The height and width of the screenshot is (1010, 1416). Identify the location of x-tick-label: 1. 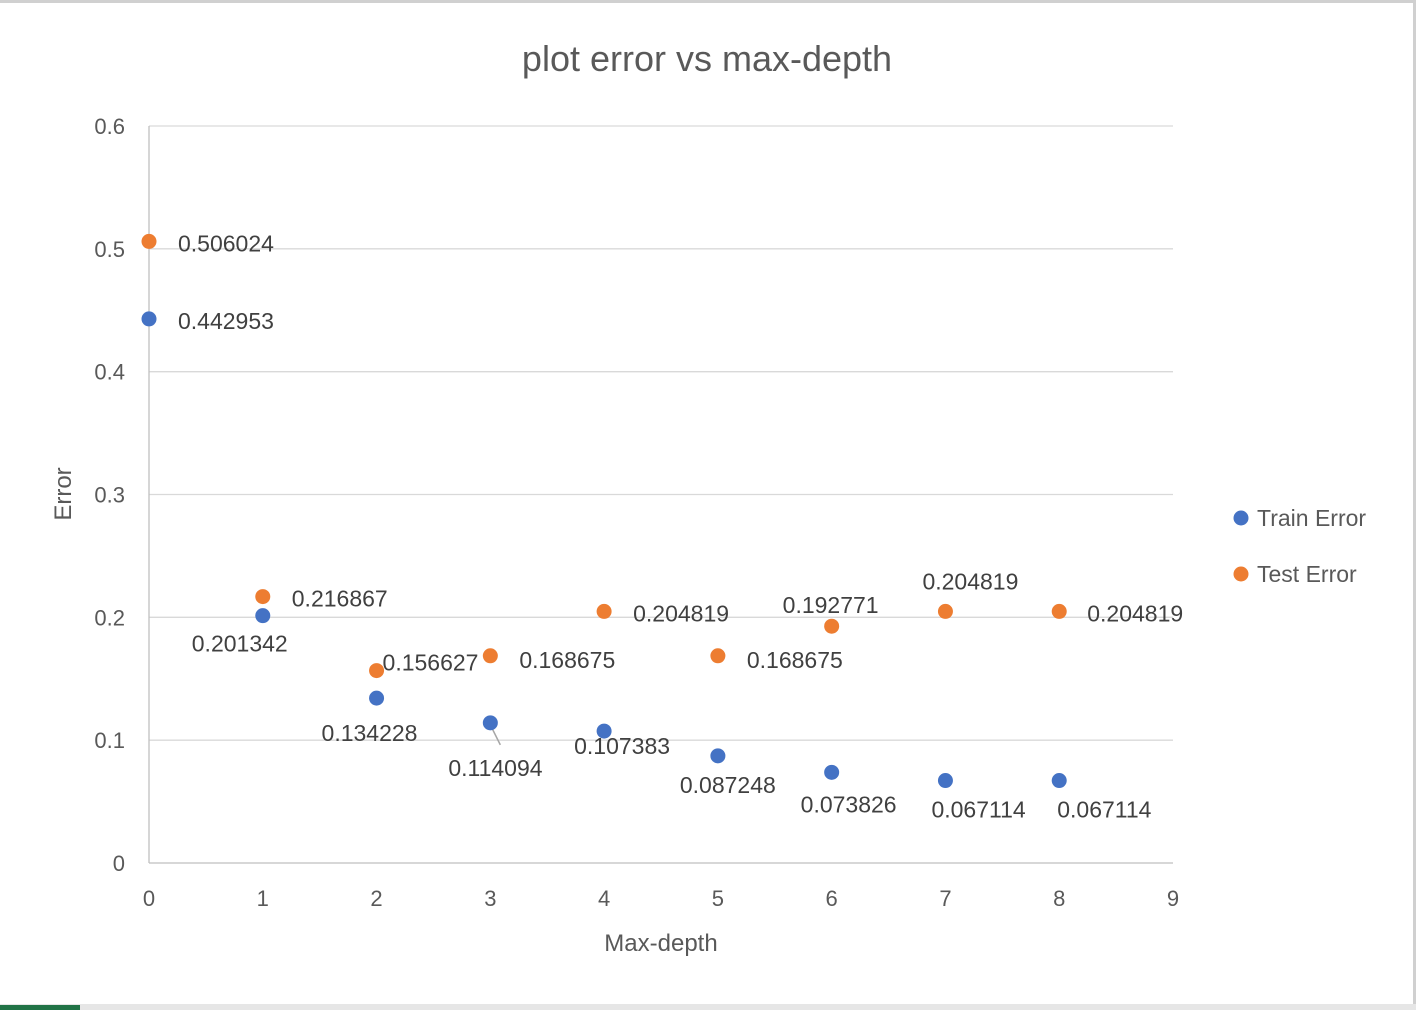
(263, 898).